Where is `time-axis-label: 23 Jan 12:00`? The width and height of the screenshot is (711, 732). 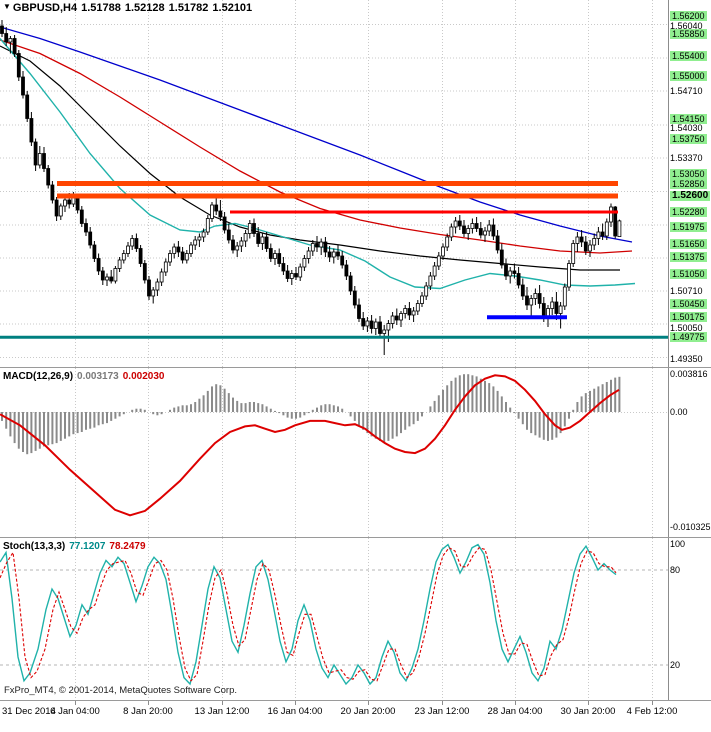
time-axis-label: 23 Jan 12:00 is located at coordinates (442, 711).